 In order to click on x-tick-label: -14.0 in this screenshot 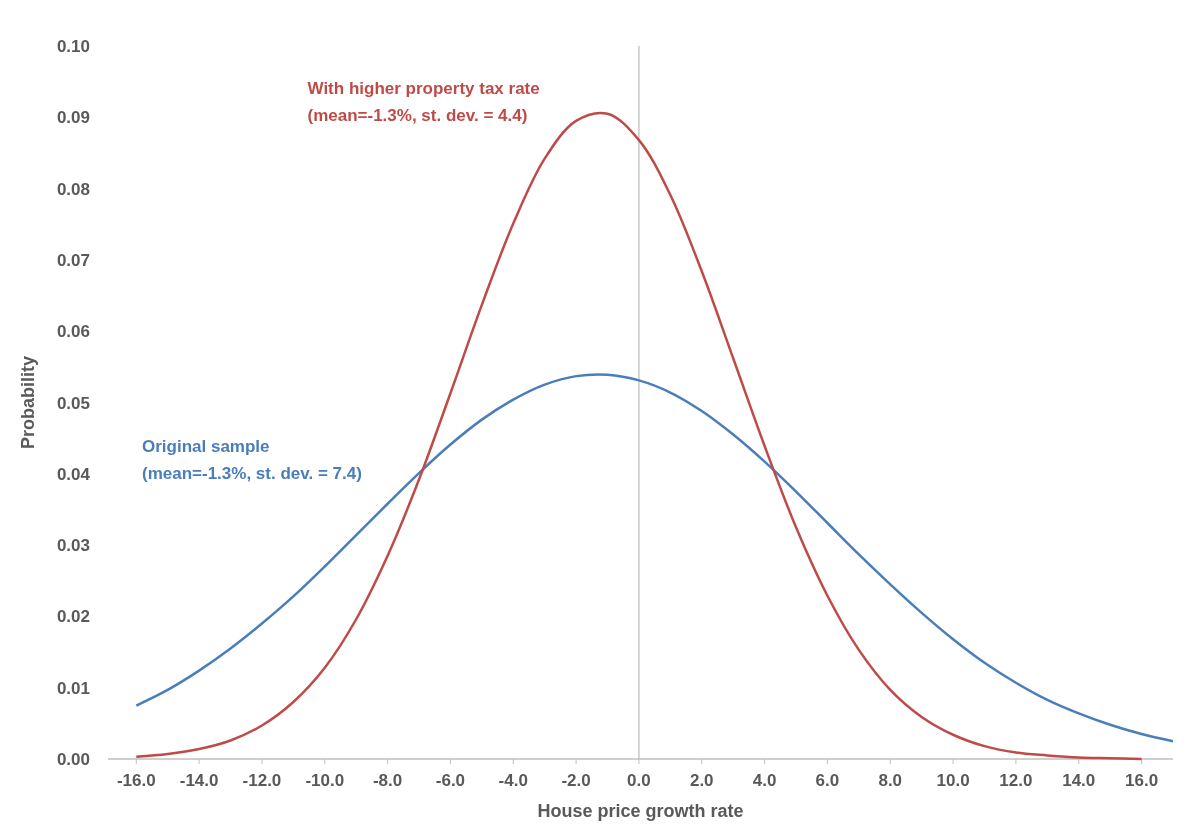, I will do `click(199, 780)`.